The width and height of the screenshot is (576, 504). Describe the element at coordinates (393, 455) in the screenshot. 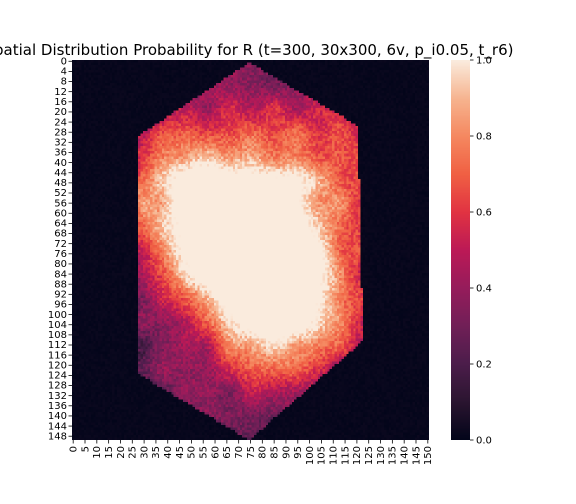

I see `x-tick-label: 135` at that location.